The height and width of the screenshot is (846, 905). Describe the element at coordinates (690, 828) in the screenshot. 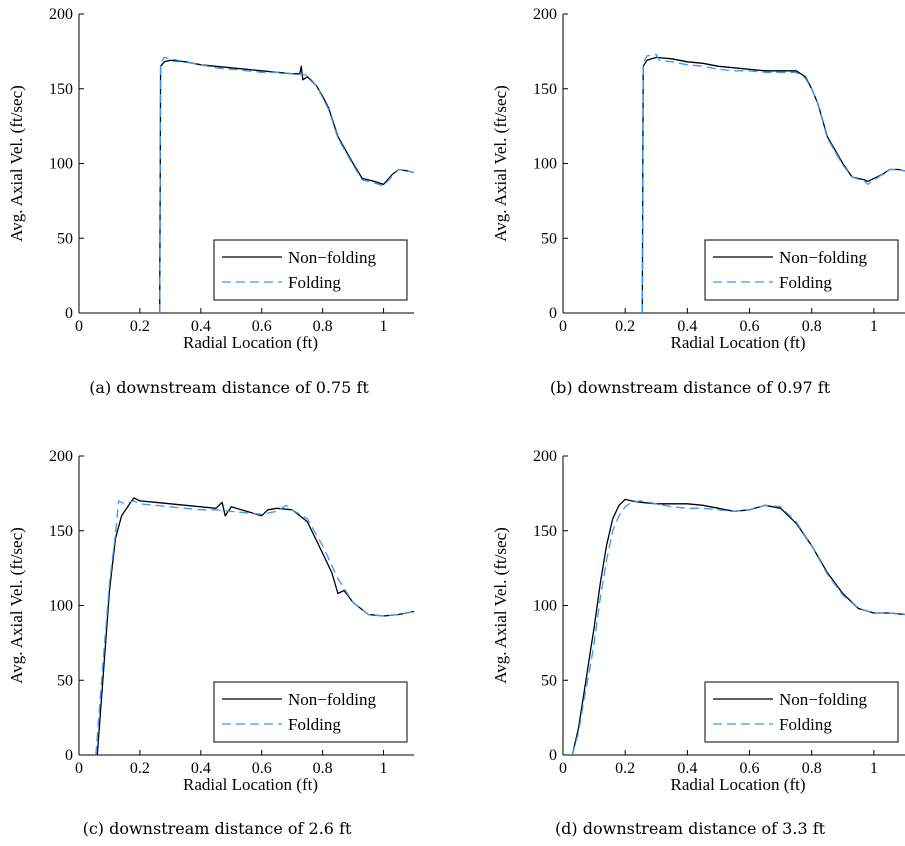

I see `panel-caption: (d) downstream distance of 3.3 ft` at that location.